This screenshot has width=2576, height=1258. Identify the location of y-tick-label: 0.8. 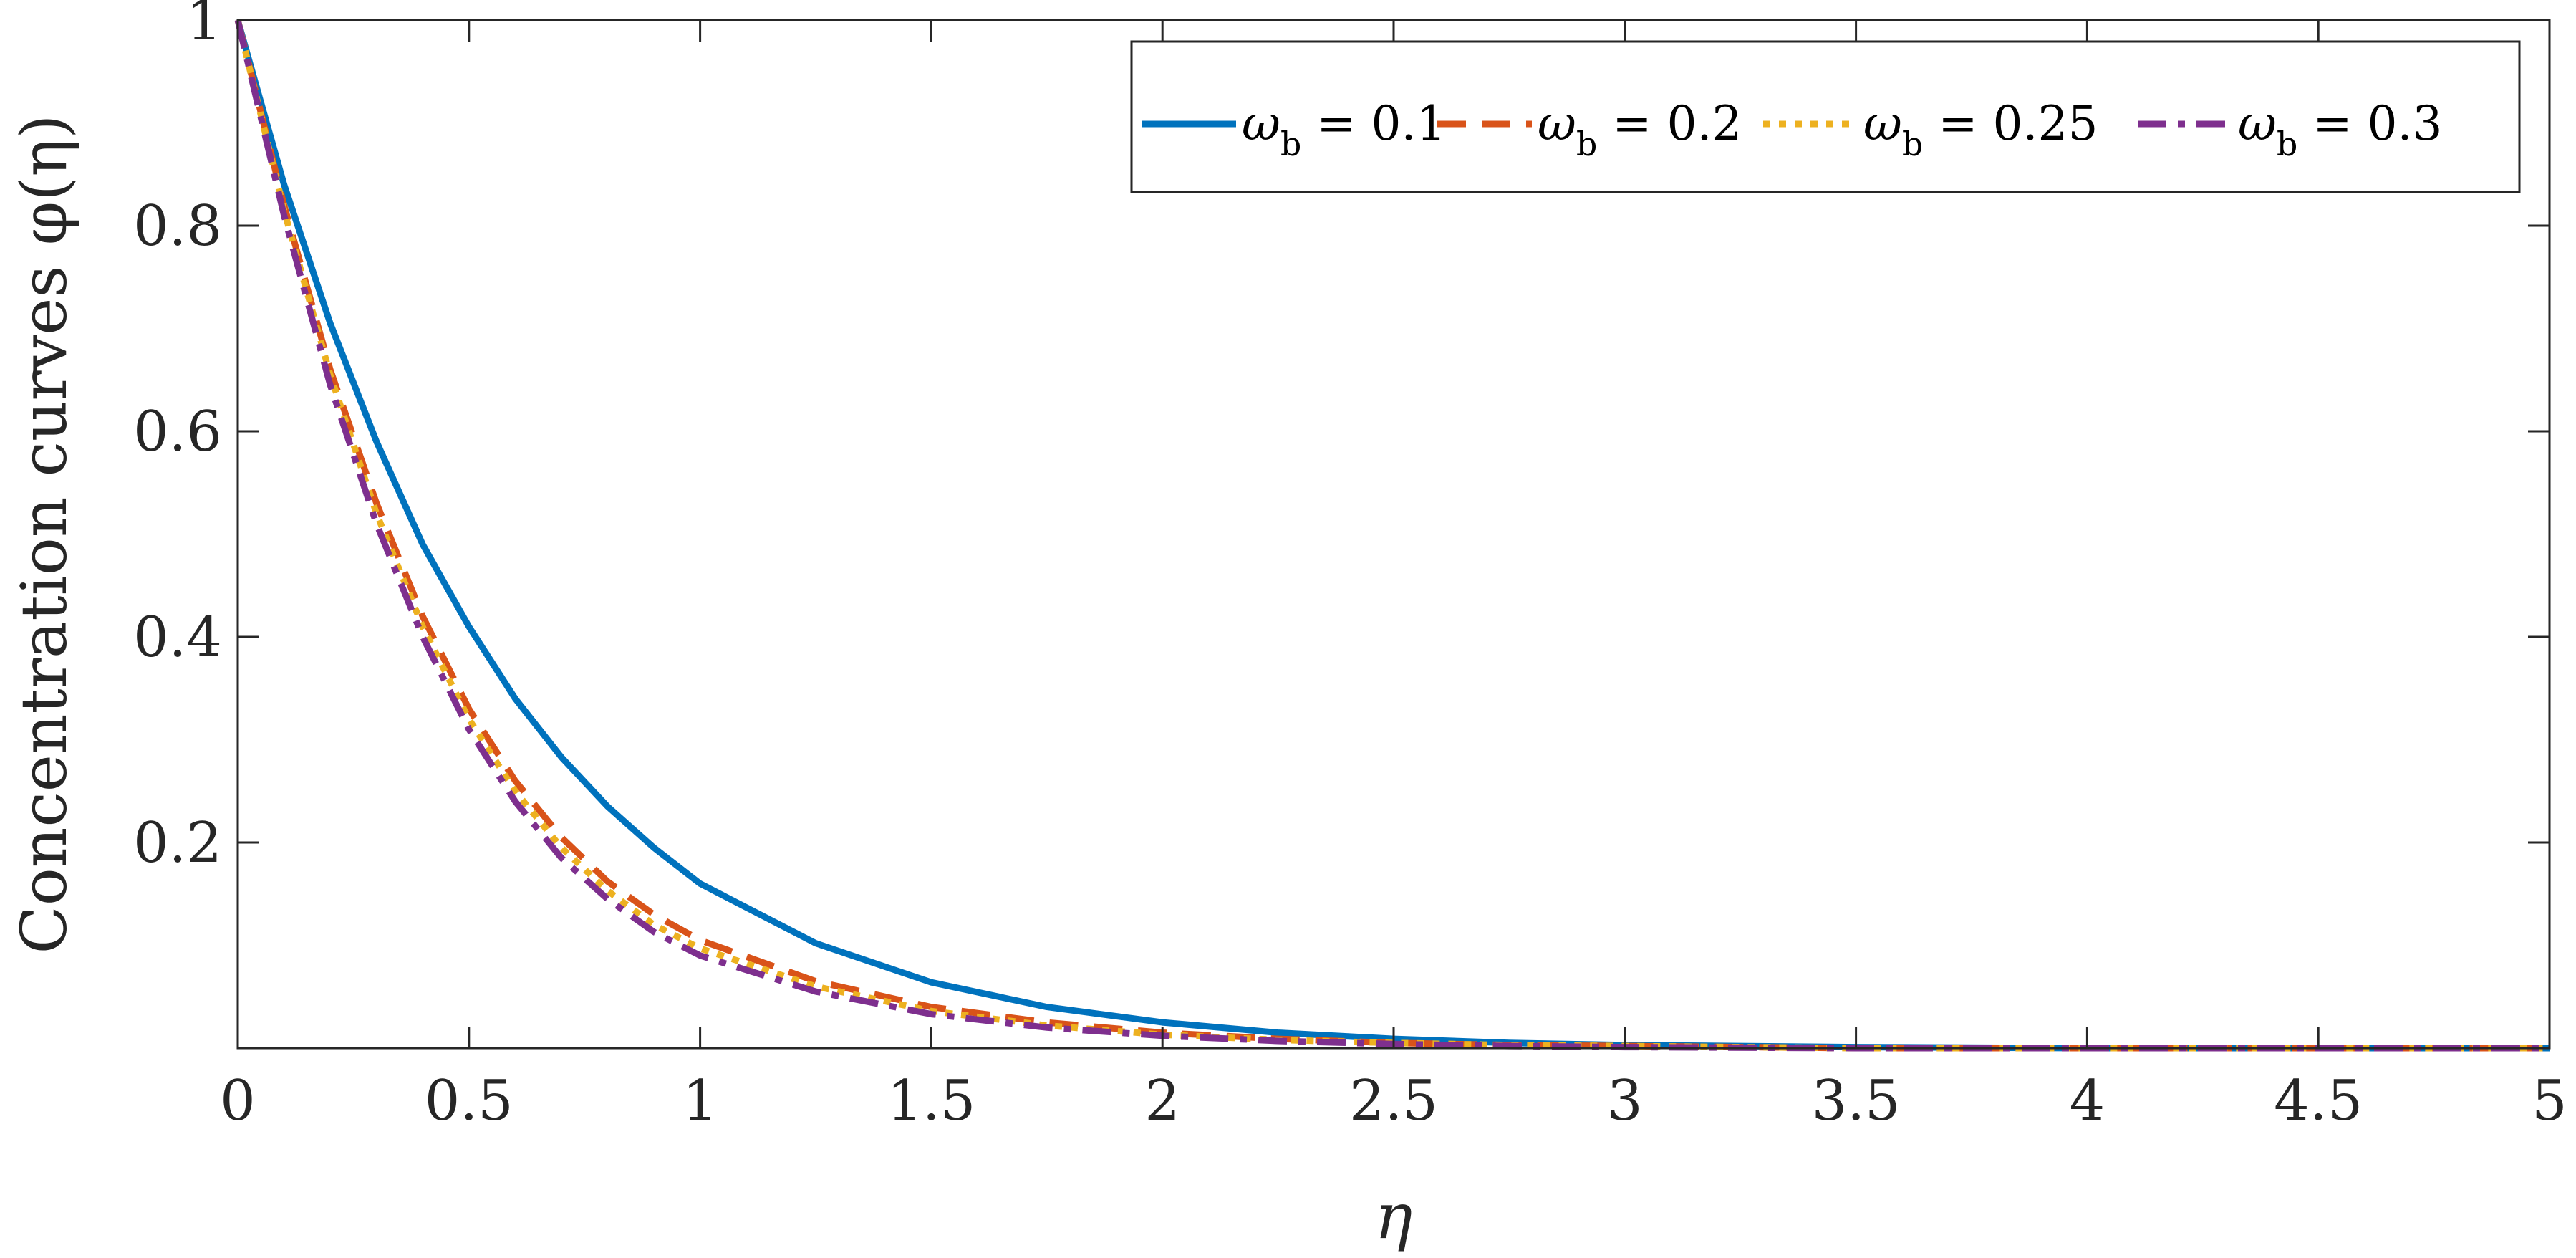
(177, 226).